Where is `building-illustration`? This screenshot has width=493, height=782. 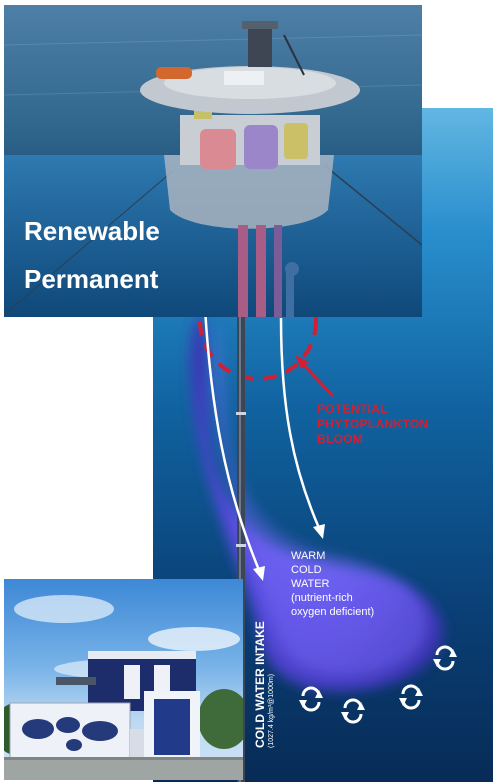
building-illustration is located at coordinates (123, 687).